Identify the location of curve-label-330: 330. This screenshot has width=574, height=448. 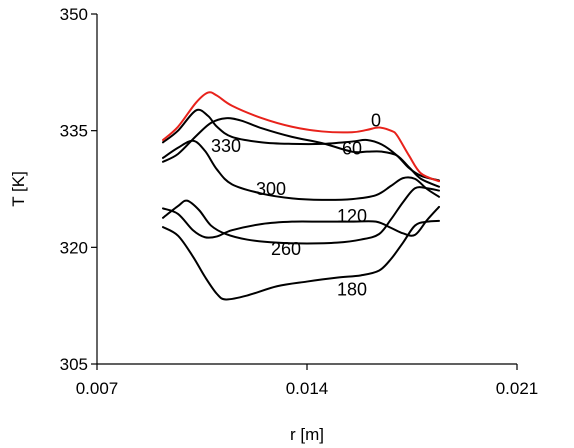
(226, 146).